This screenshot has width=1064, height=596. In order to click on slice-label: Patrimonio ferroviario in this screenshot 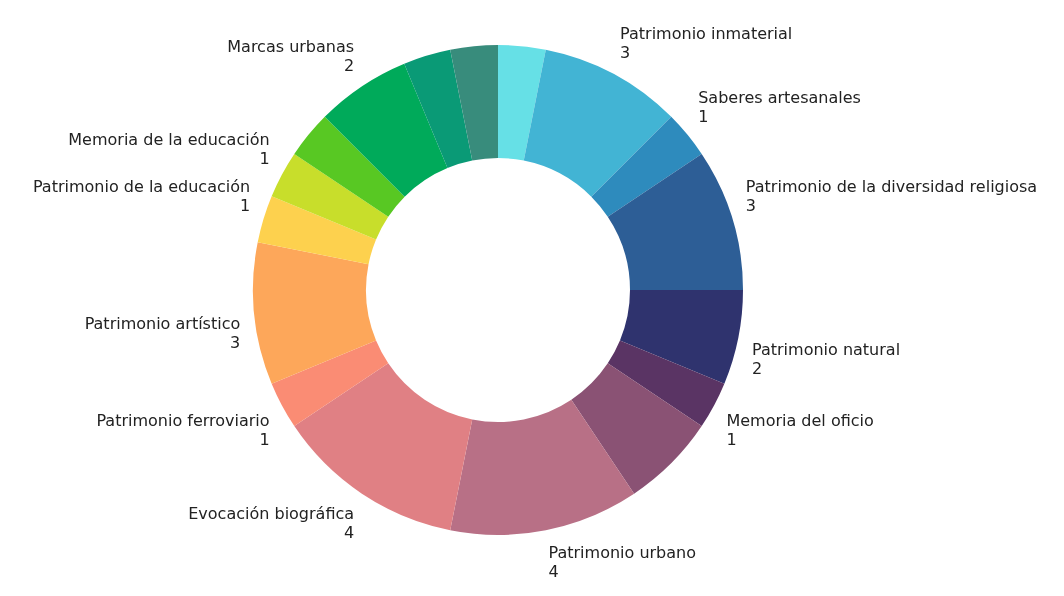, I will do `click(183, 421)`.